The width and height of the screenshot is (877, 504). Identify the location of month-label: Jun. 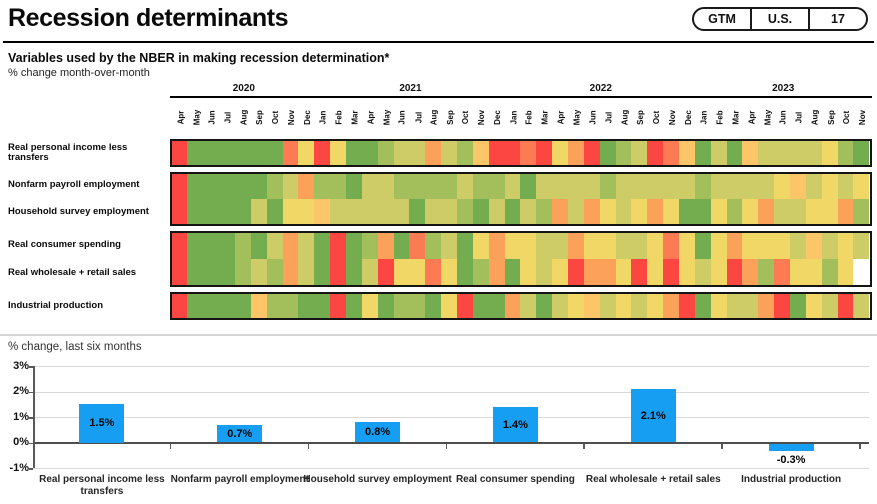
(212, 117).